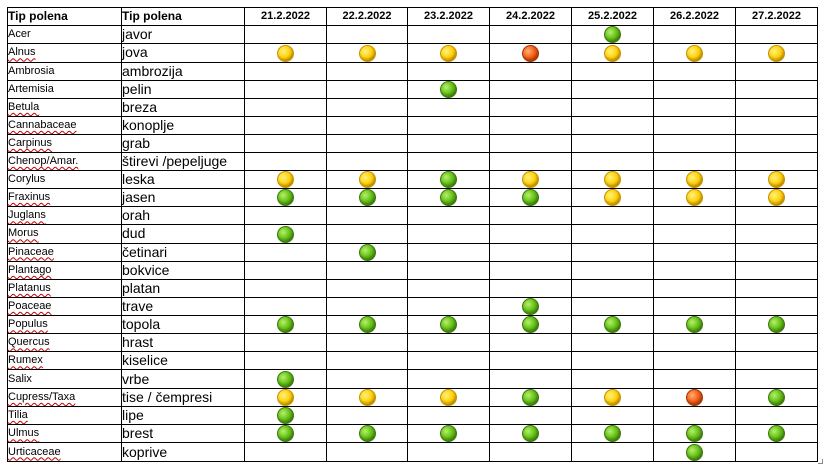 The height and width of the screenshot is (468, 825). I want to click on local-name-header: Tip polena, so click(183, 16).